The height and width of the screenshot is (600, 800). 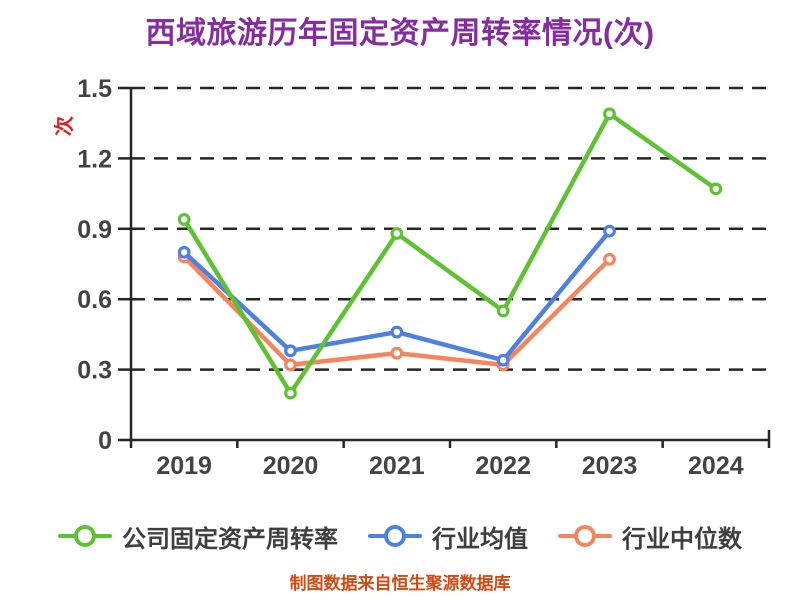 I want to click on data-point-industry-mean-2021, so click(x=397, y=332).